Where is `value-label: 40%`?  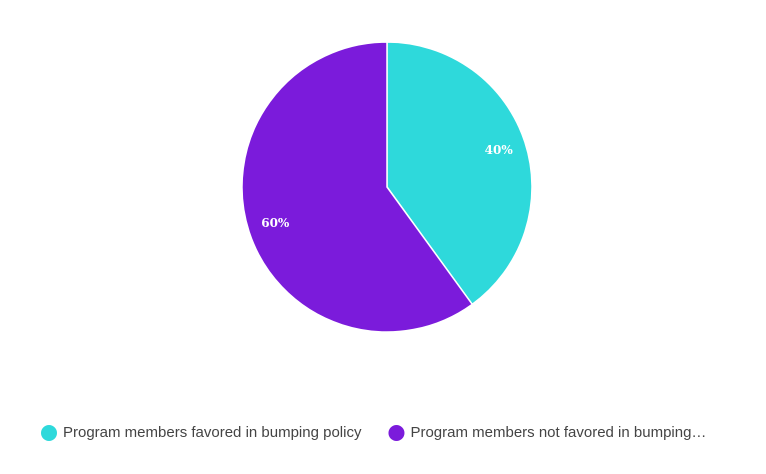 value-label: 40% is located at coordinates (499, 150).